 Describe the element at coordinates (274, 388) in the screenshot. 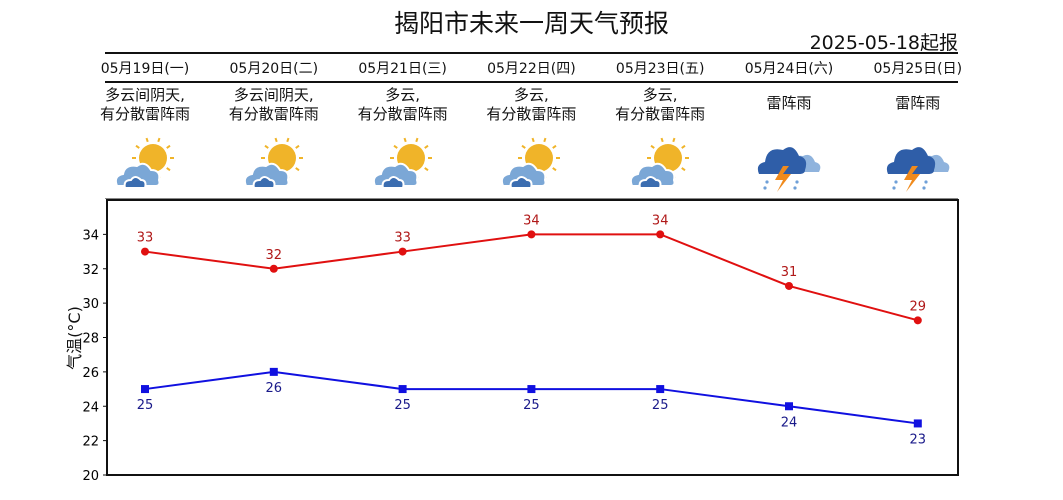

I see `low-temp-label: 26` at that location.